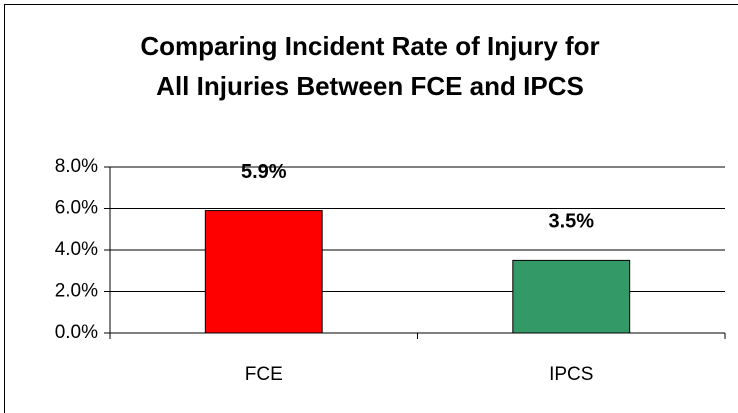 The width and height of the screenshot is (738, 413). What do you see at coordinates (264, 374) in the screenshot?
I see `x-tick-label: FCE` at bounding box center [264, 374].